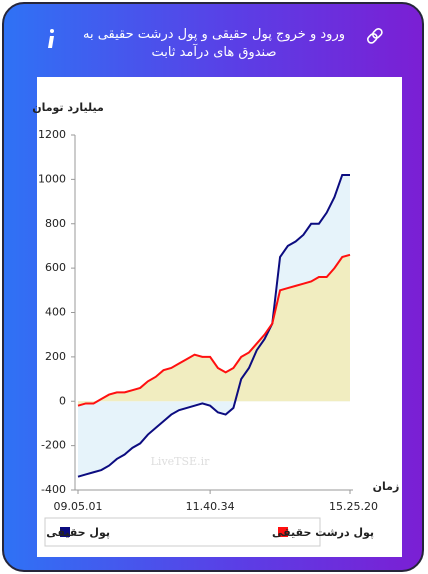 The width and height of the screenshot is (428, 574). I want to click on legend-box, so click(182, 532).